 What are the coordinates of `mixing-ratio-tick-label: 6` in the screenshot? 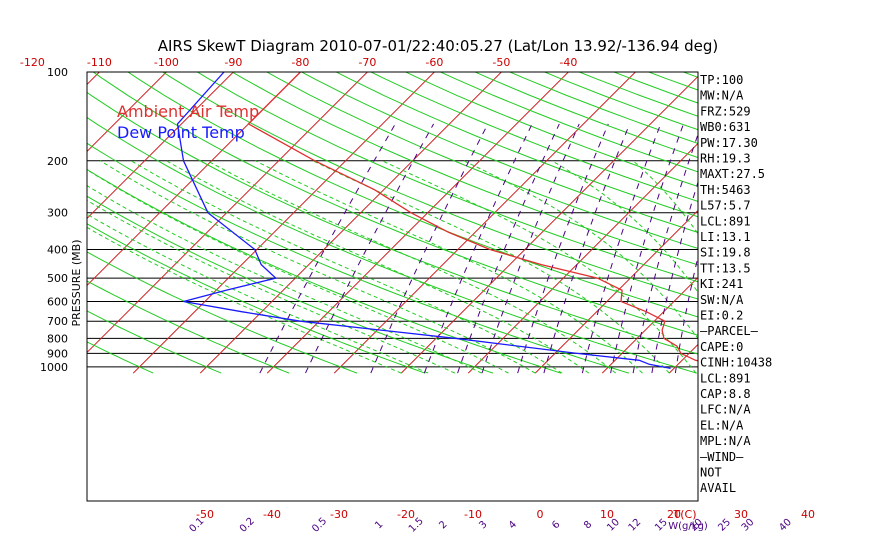 It's located at (556, 525).